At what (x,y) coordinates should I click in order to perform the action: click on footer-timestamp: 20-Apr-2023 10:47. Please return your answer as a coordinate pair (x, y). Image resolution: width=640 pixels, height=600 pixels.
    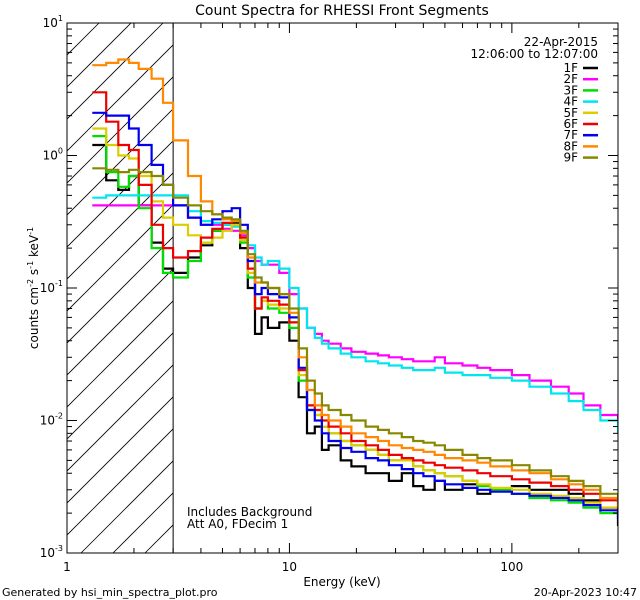
    Looking at the image, I should click on (585, 592).